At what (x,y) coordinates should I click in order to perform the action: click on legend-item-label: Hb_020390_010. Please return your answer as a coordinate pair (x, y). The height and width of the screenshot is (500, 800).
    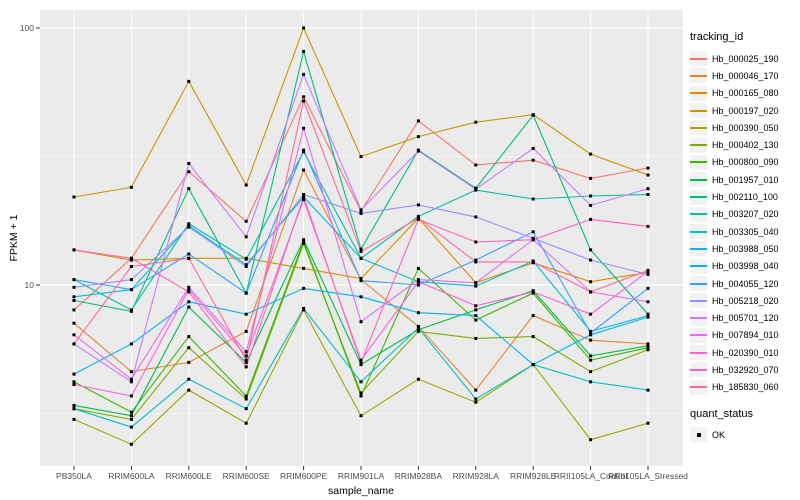
    Looking at the image, I should click on (745, 352).